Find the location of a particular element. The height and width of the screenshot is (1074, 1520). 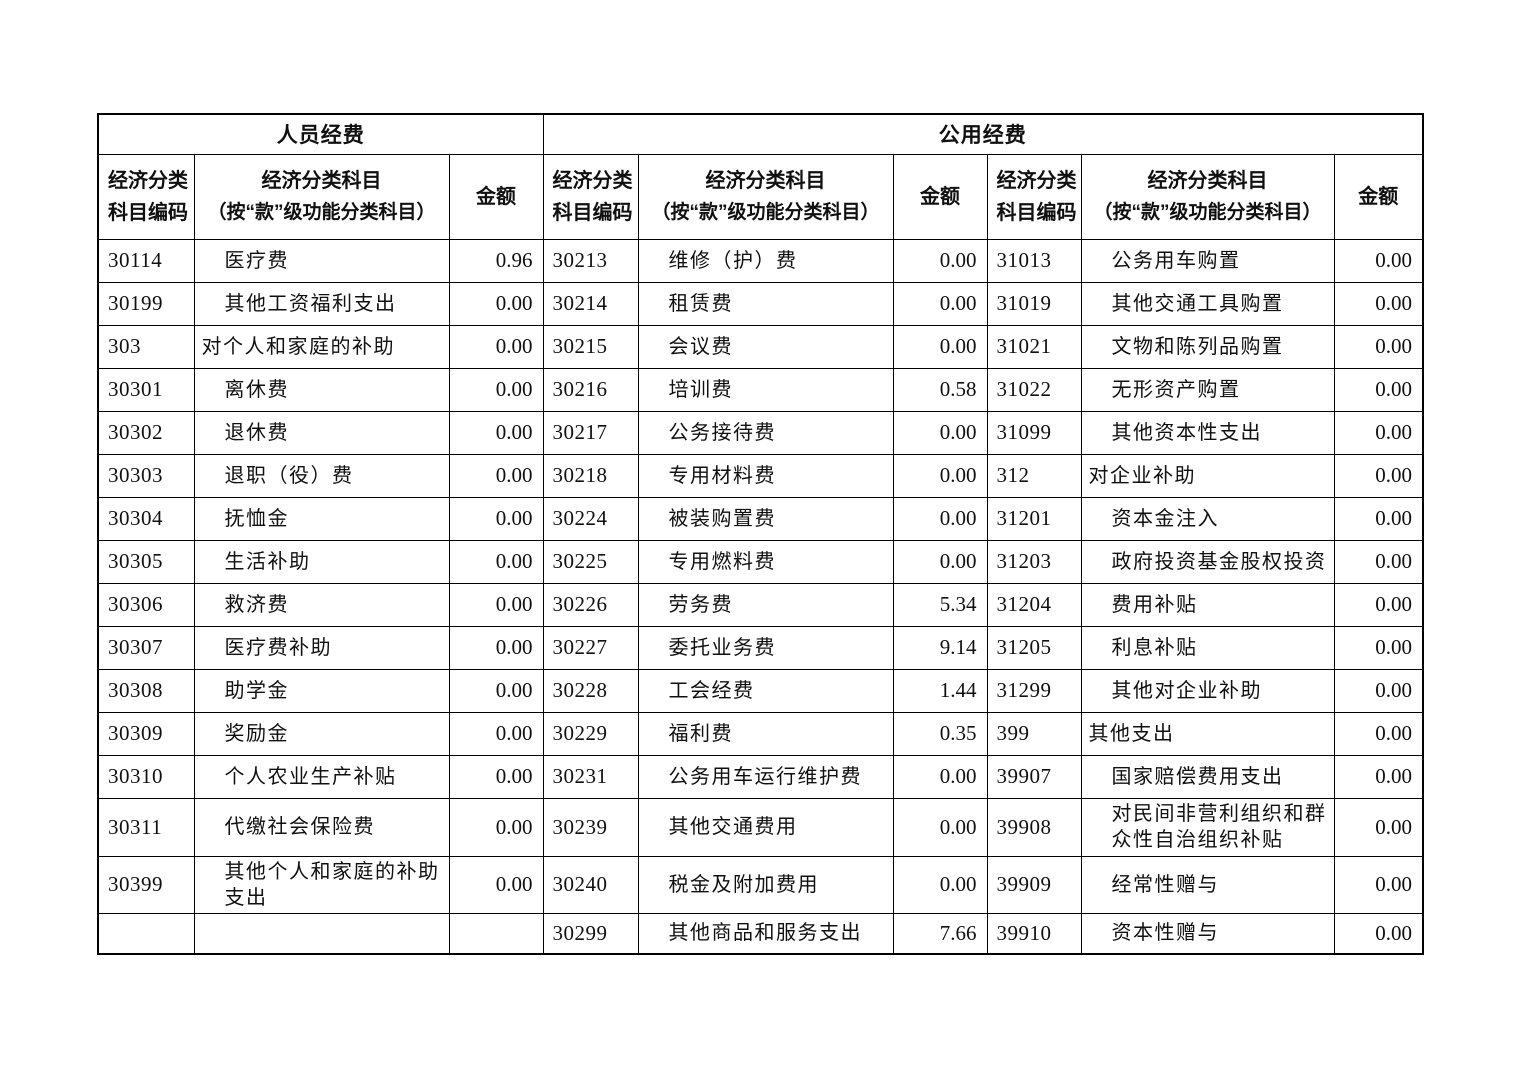

code-cell: 30228 is located at coordinates (590, 690).